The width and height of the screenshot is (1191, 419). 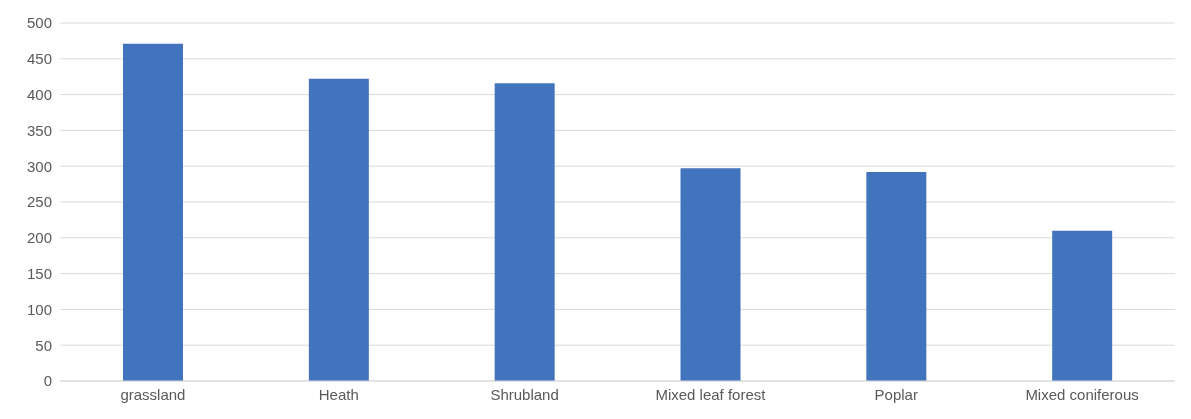 I want to click on y-tick-label: 300, so click(x=39, y=166).